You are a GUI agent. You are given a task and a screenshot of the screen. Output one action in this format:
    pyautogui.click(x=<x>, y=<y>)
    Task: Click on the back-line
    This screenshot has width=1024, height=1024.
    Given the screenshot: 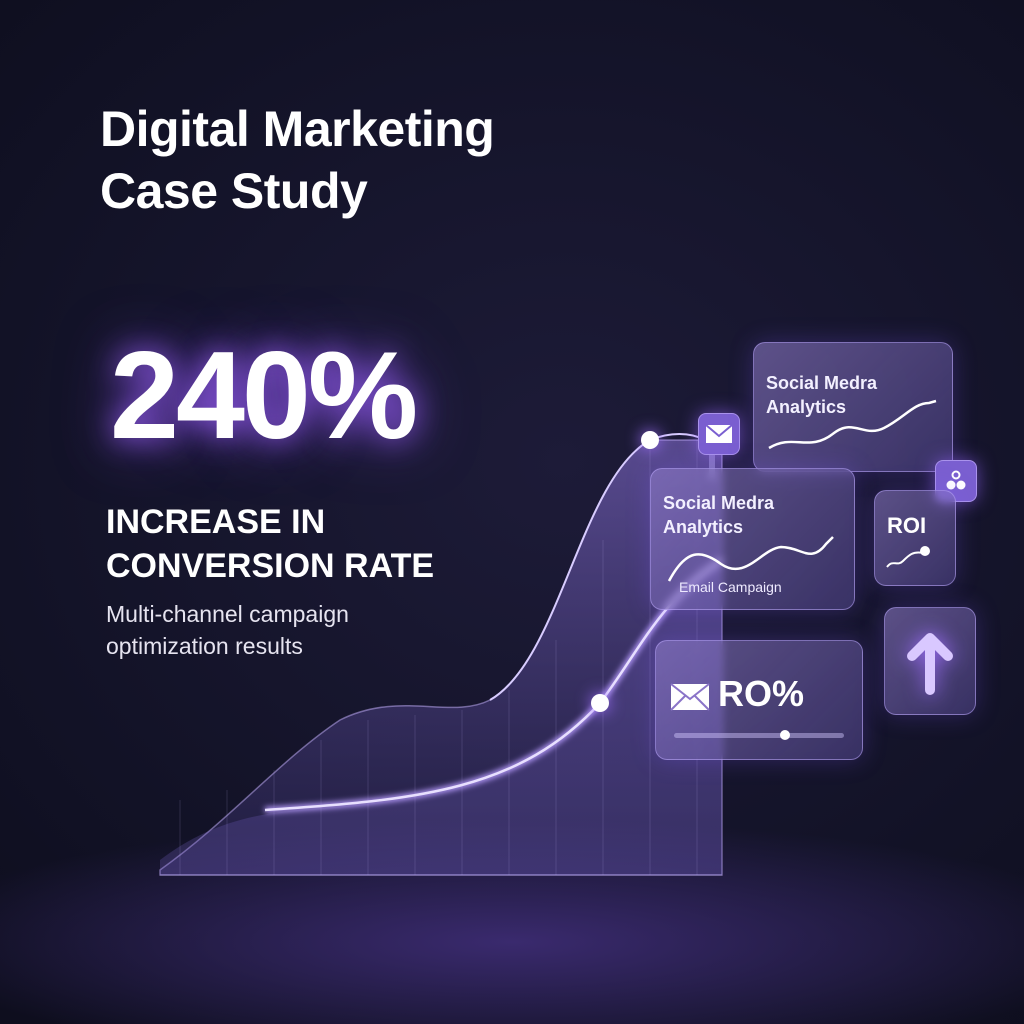 What is the action you would take?
    pyautogui.click(x=597, y=567)
    